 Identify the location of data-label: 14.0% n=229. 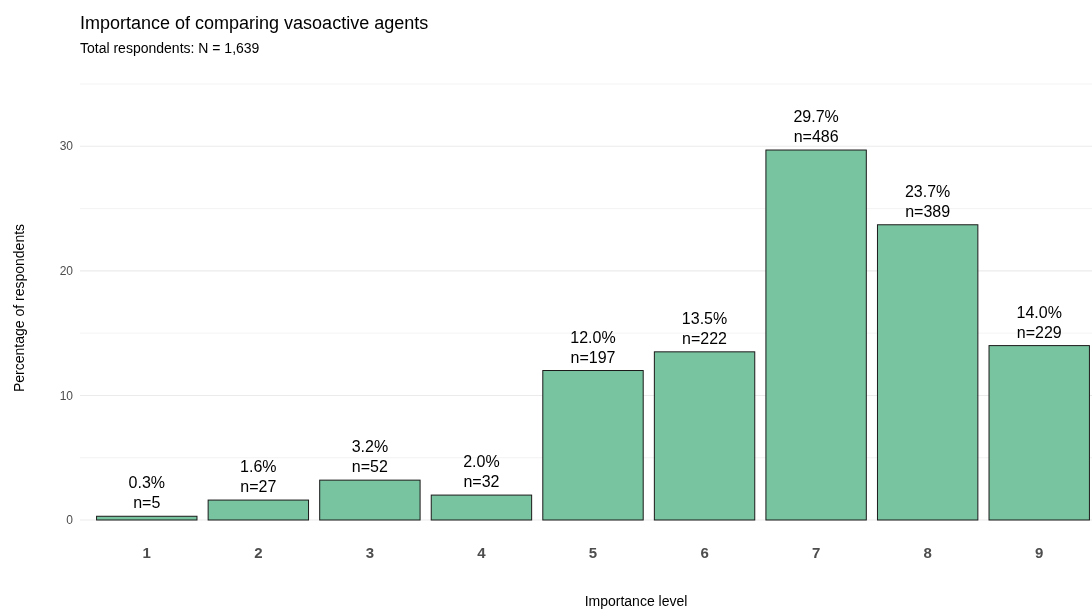
(1039, 322).